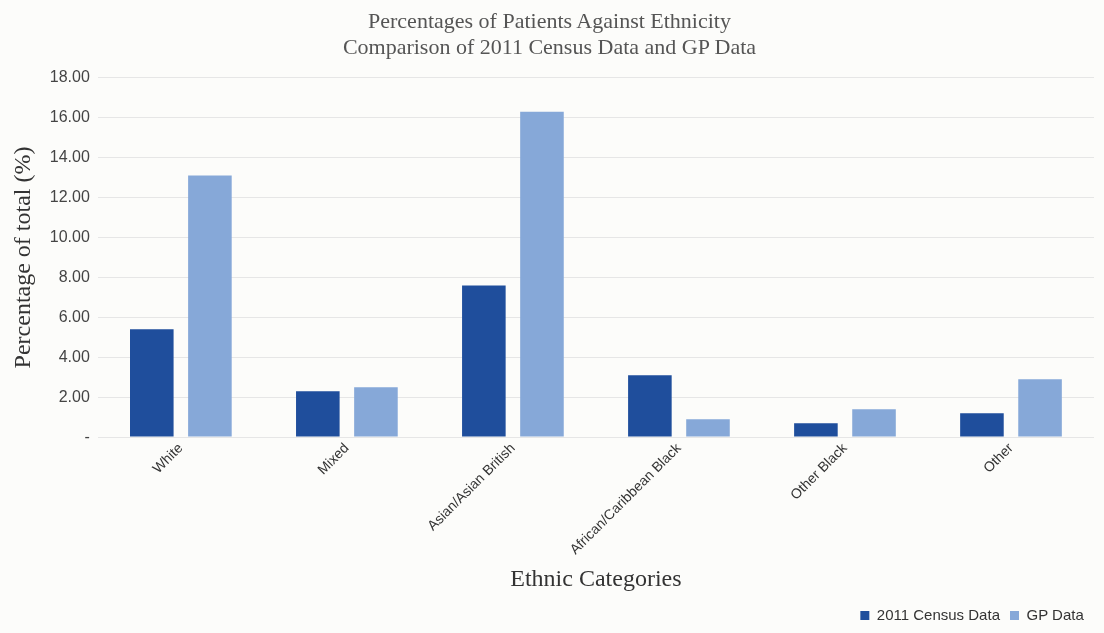 The width and height of the screenshot is (1104, 633). I want to click on legend-label: 2011 Census Data, so click(938, 614).